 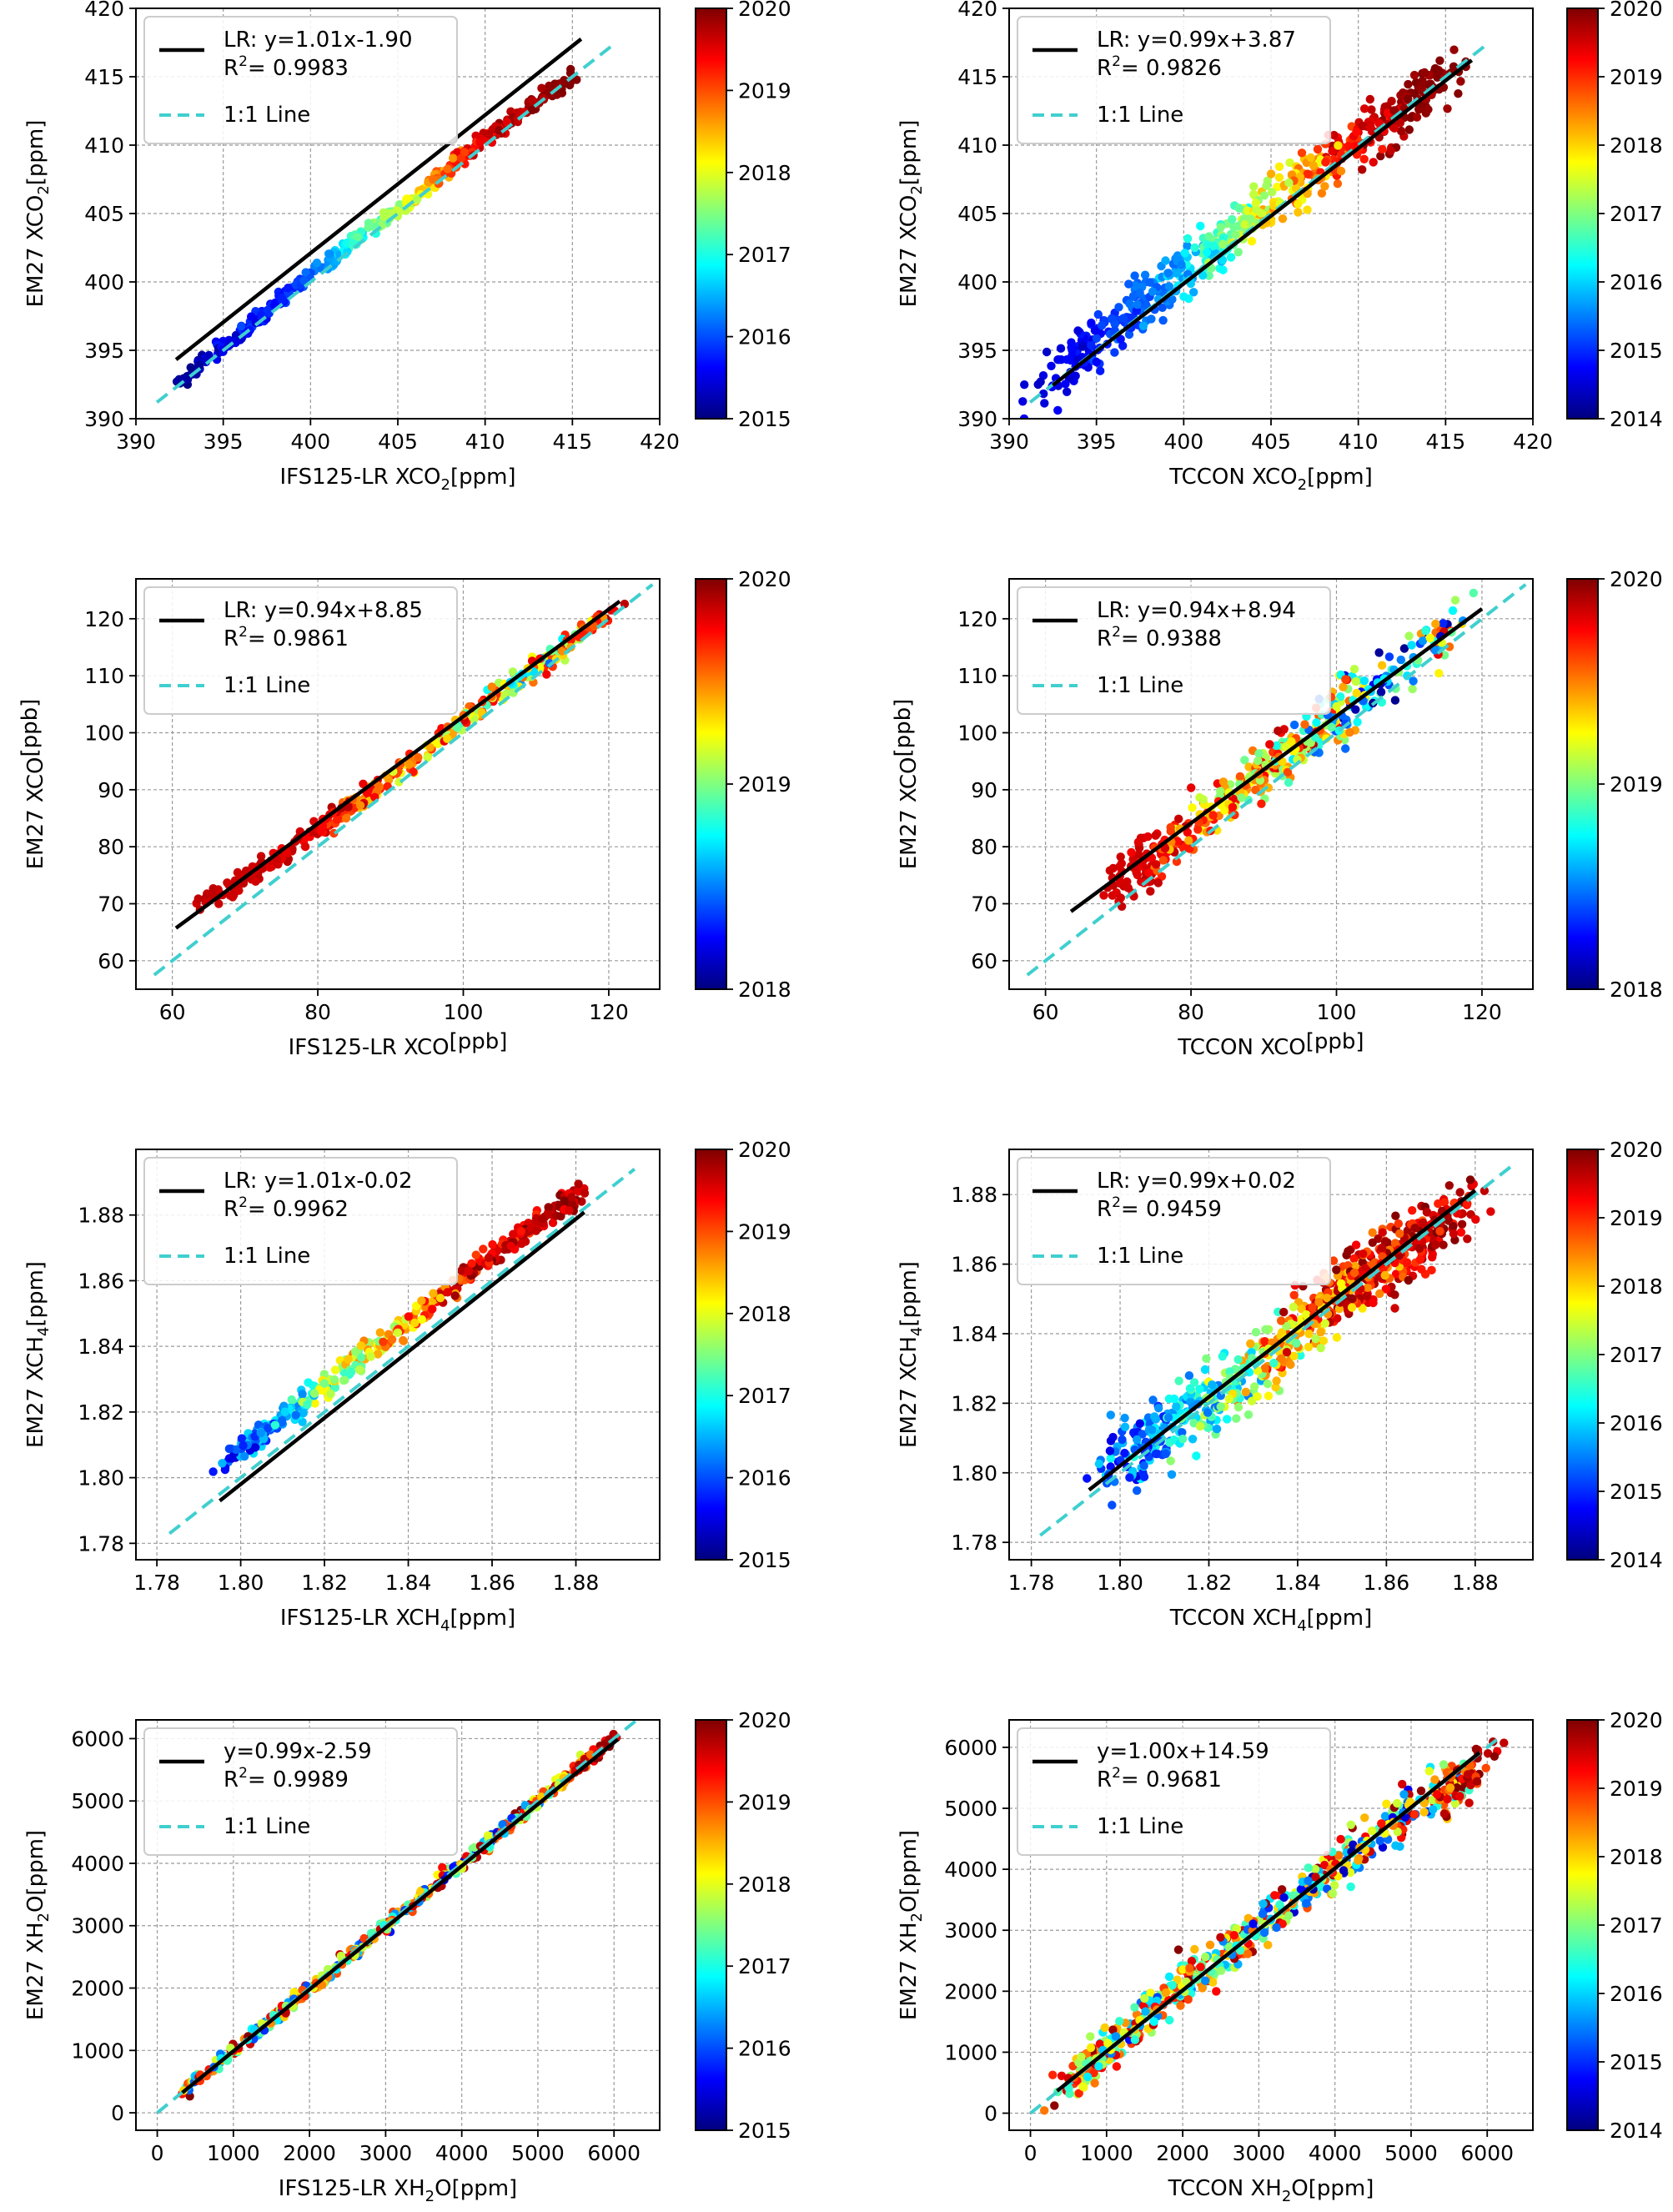 I want to click on x-axis-label-text: TCCON XH, so click(x=1225, y=2189).